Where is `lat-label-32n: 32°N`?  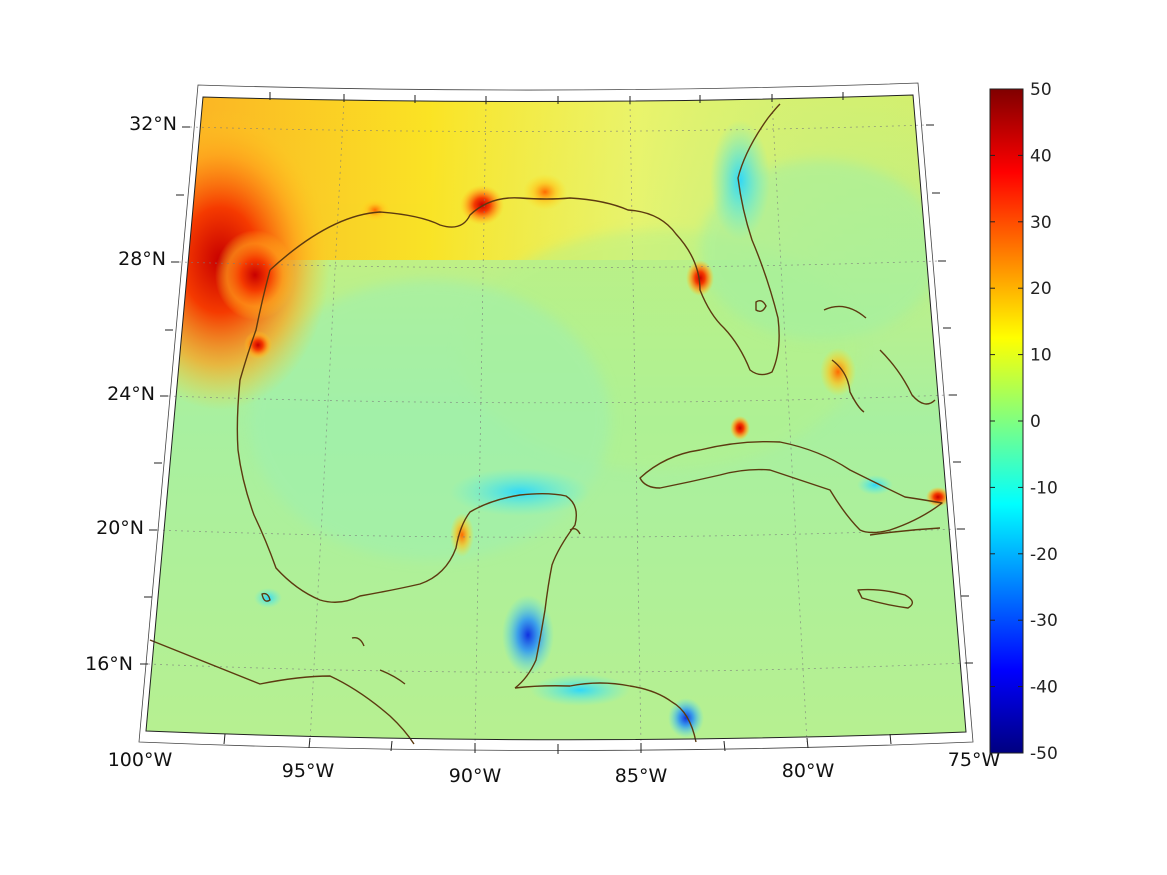
lat-label-32n: 32°N is located at coordinates (153, 124).